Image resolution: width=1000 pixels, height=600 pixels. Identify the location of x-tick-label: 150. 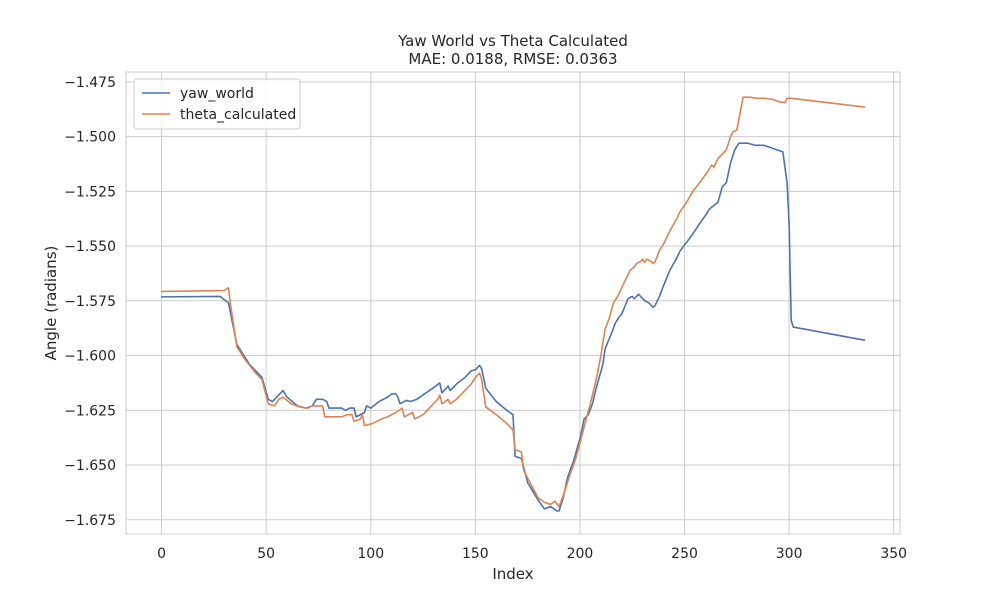
(475, 554).